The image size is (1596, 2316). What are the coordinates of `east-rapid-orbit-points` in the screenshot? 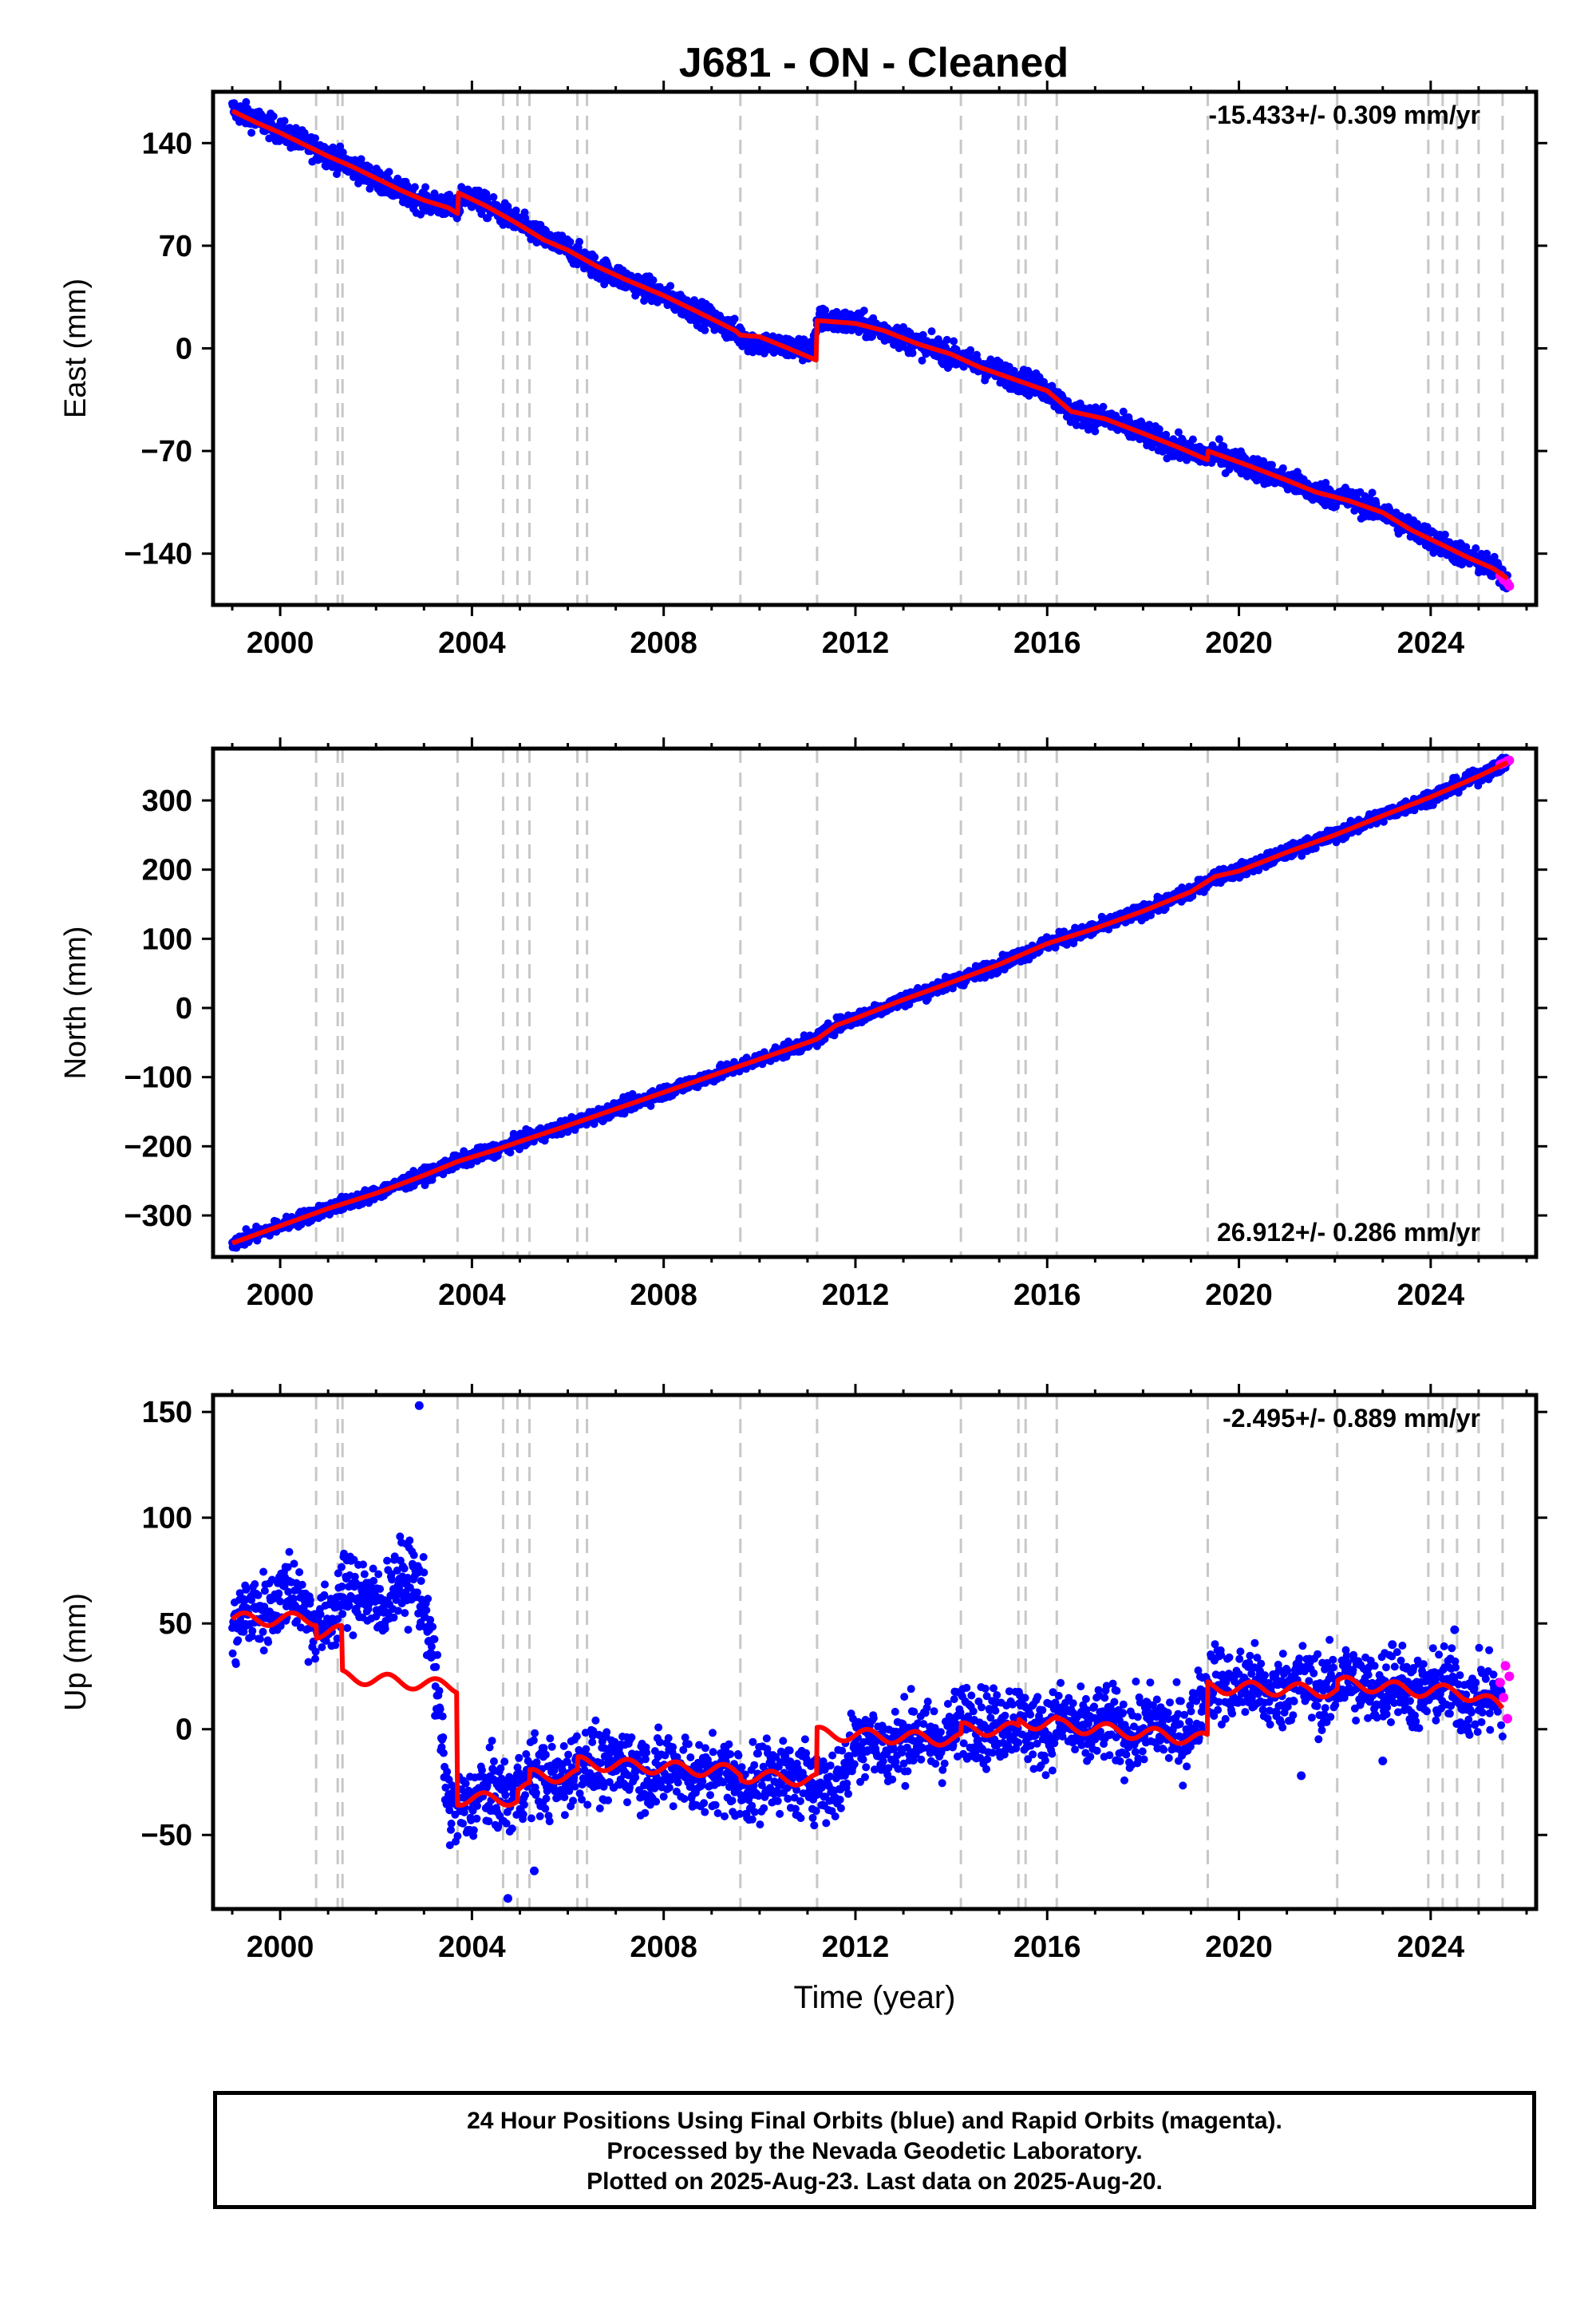 It's located at (1505, 581).